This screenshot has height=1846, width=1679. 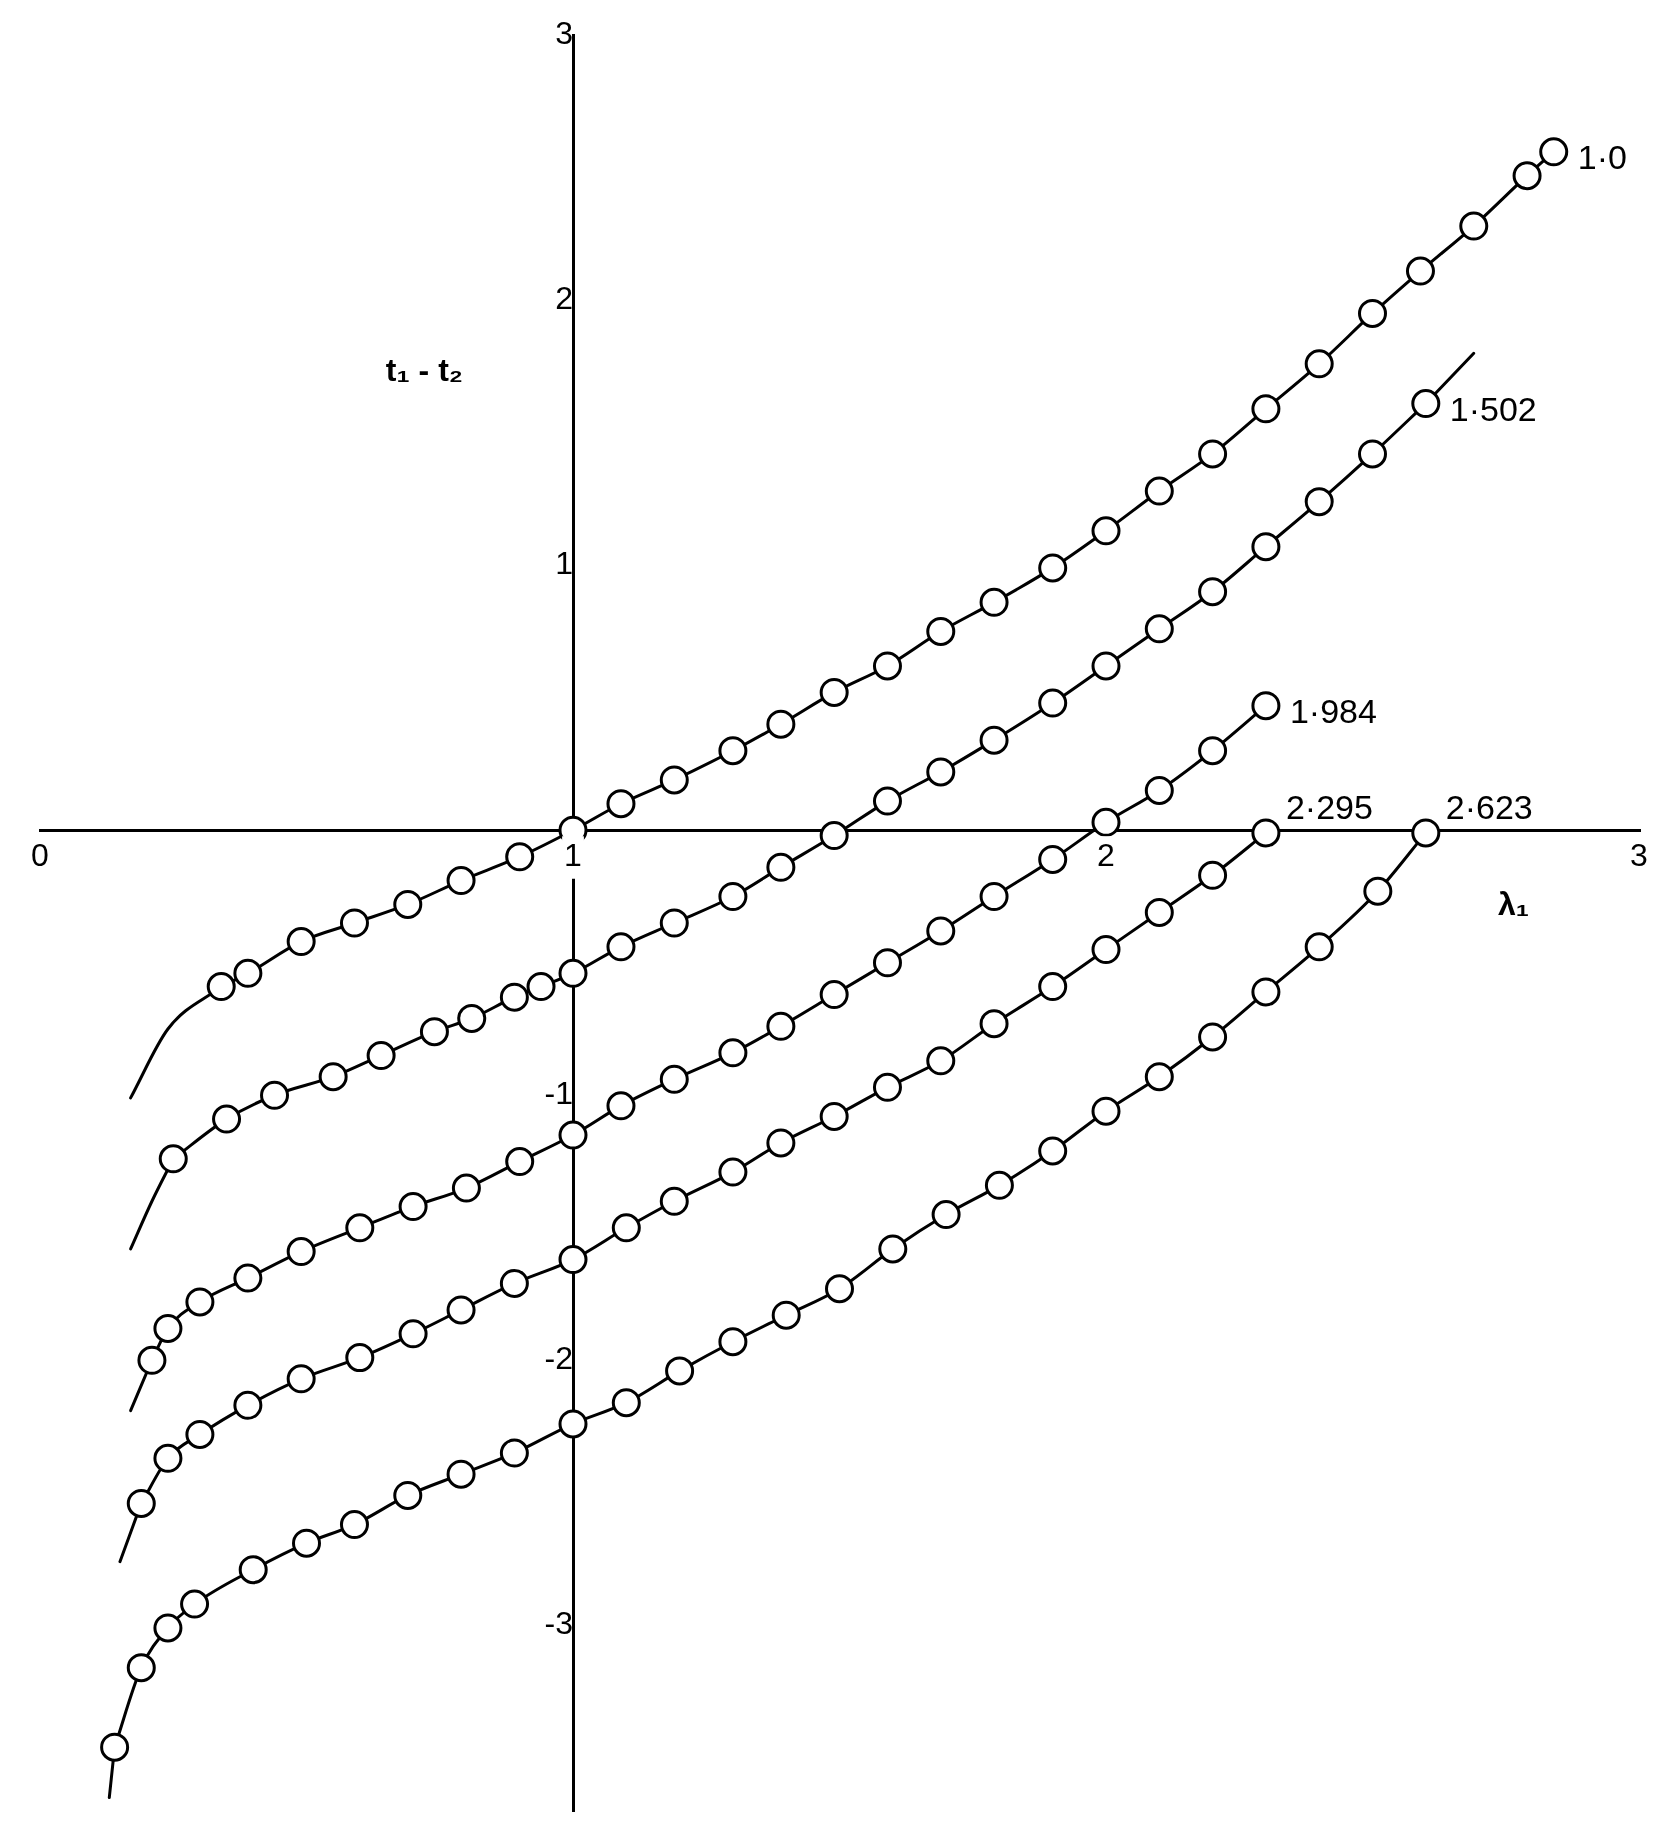 What do you see at coordinates (40, 855) in the screenshot?
I see `x-tick-label: 0` at bounding box center [40, 855].